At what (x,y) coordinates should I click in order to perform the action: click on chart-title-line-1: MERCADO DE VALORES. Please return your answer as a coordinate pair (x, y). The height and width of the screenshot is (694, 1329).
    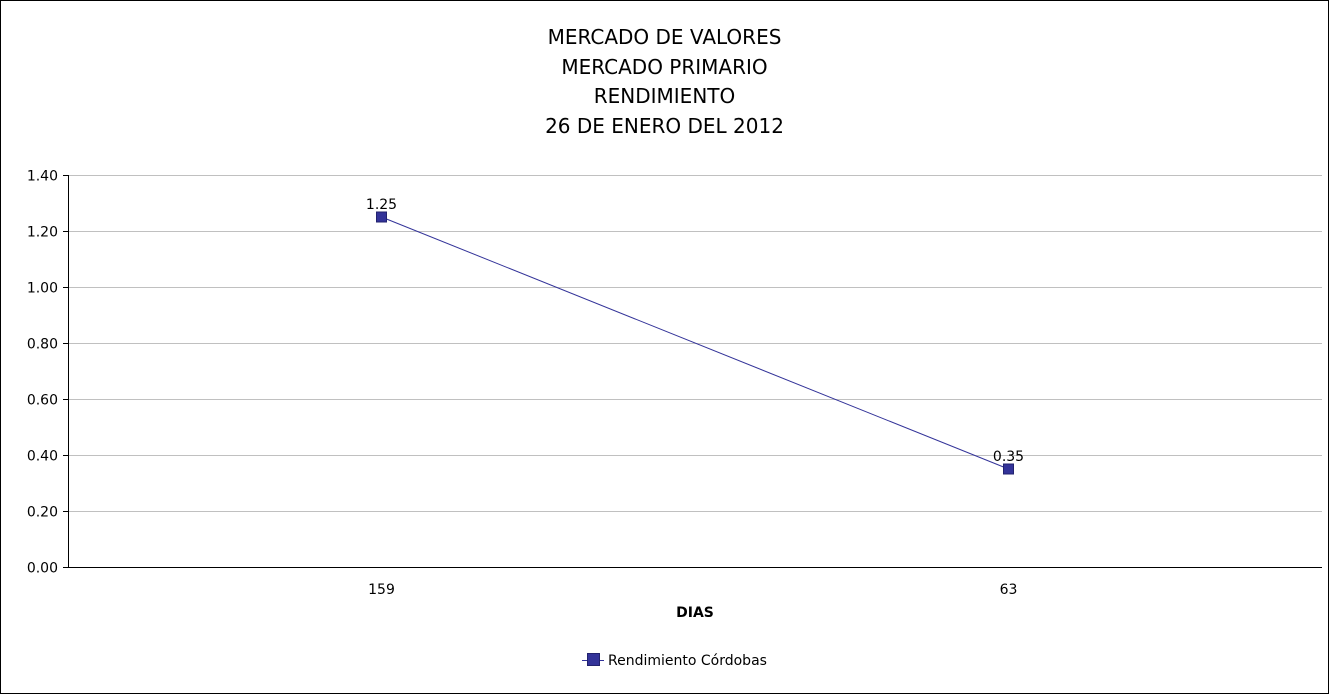
    Looking at the image, I should click on (664, 37).